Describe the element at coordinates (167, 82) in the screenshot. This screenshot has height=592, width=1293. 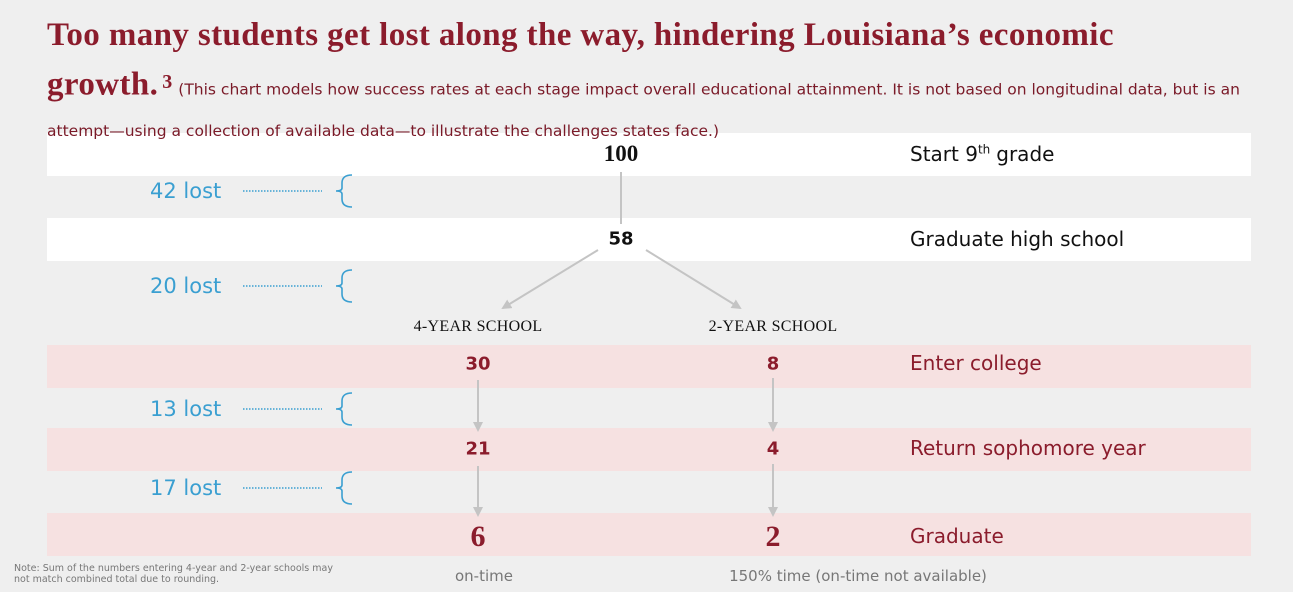
I see `footnote-mark: 3` at that location.